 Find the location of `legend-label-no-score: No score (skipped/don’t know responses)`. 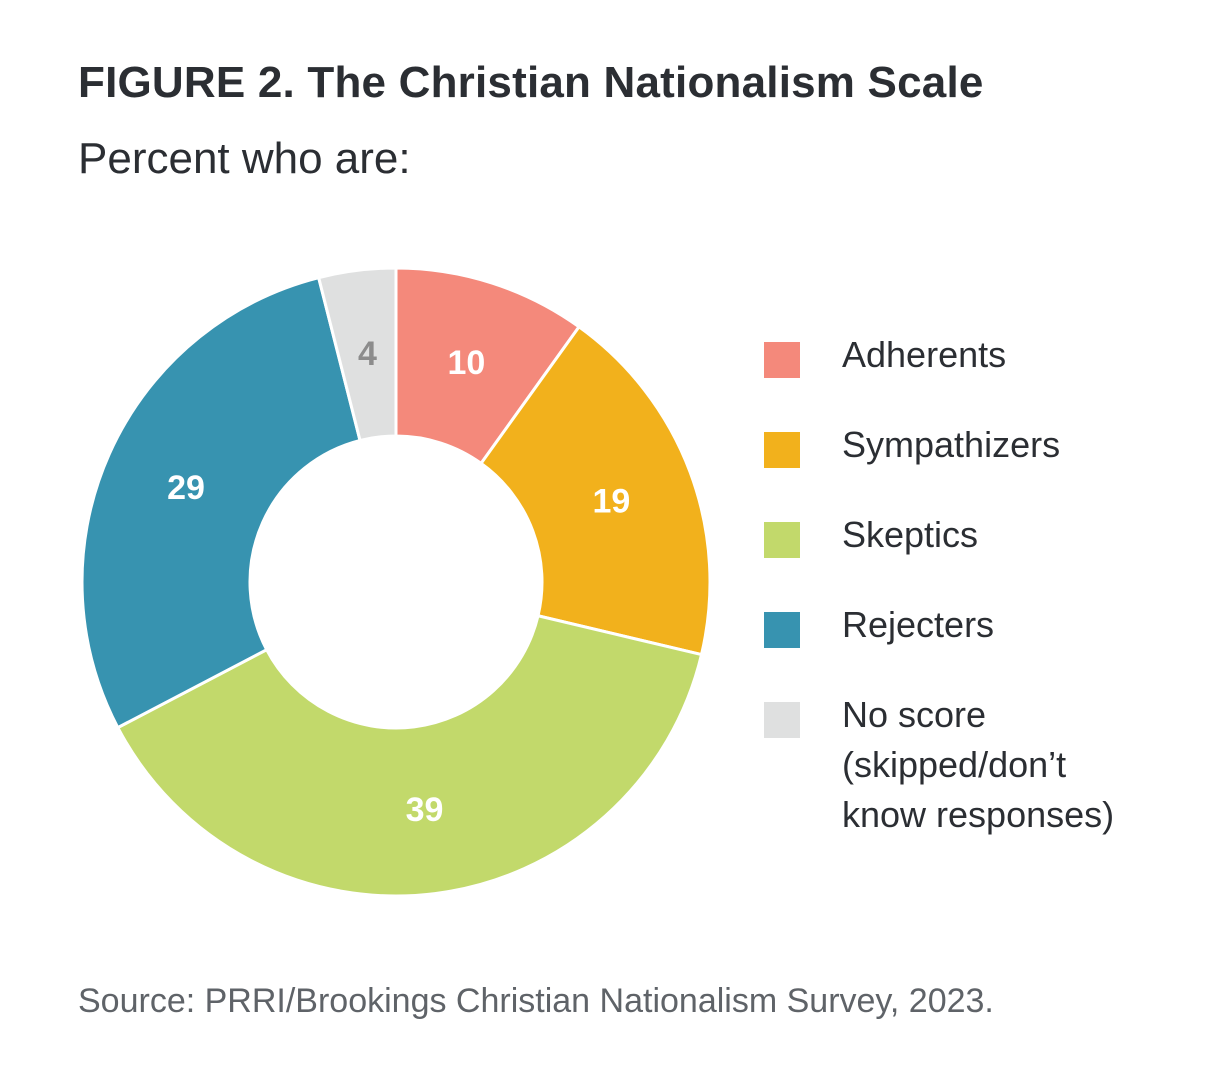

legend-label-no-score: No score (skipped/don’t know responses) is located at coordinates (978, 764).